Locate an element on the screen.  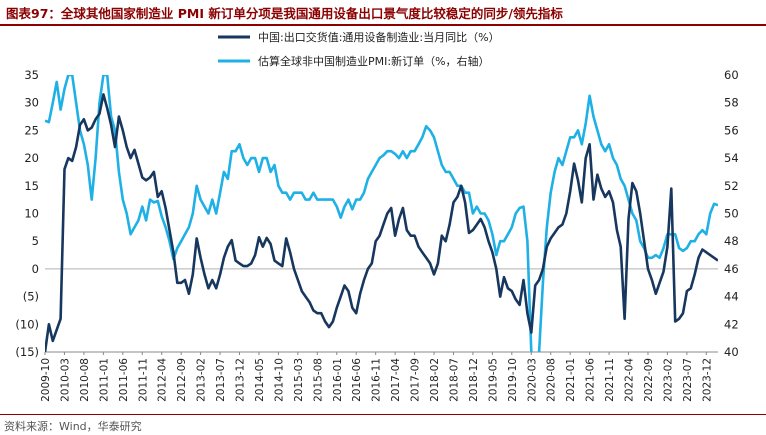
legend-label-pmi: 估算全球非中国制造业PMI:新订单（%，右轴） is located at coordinates (374, 61).